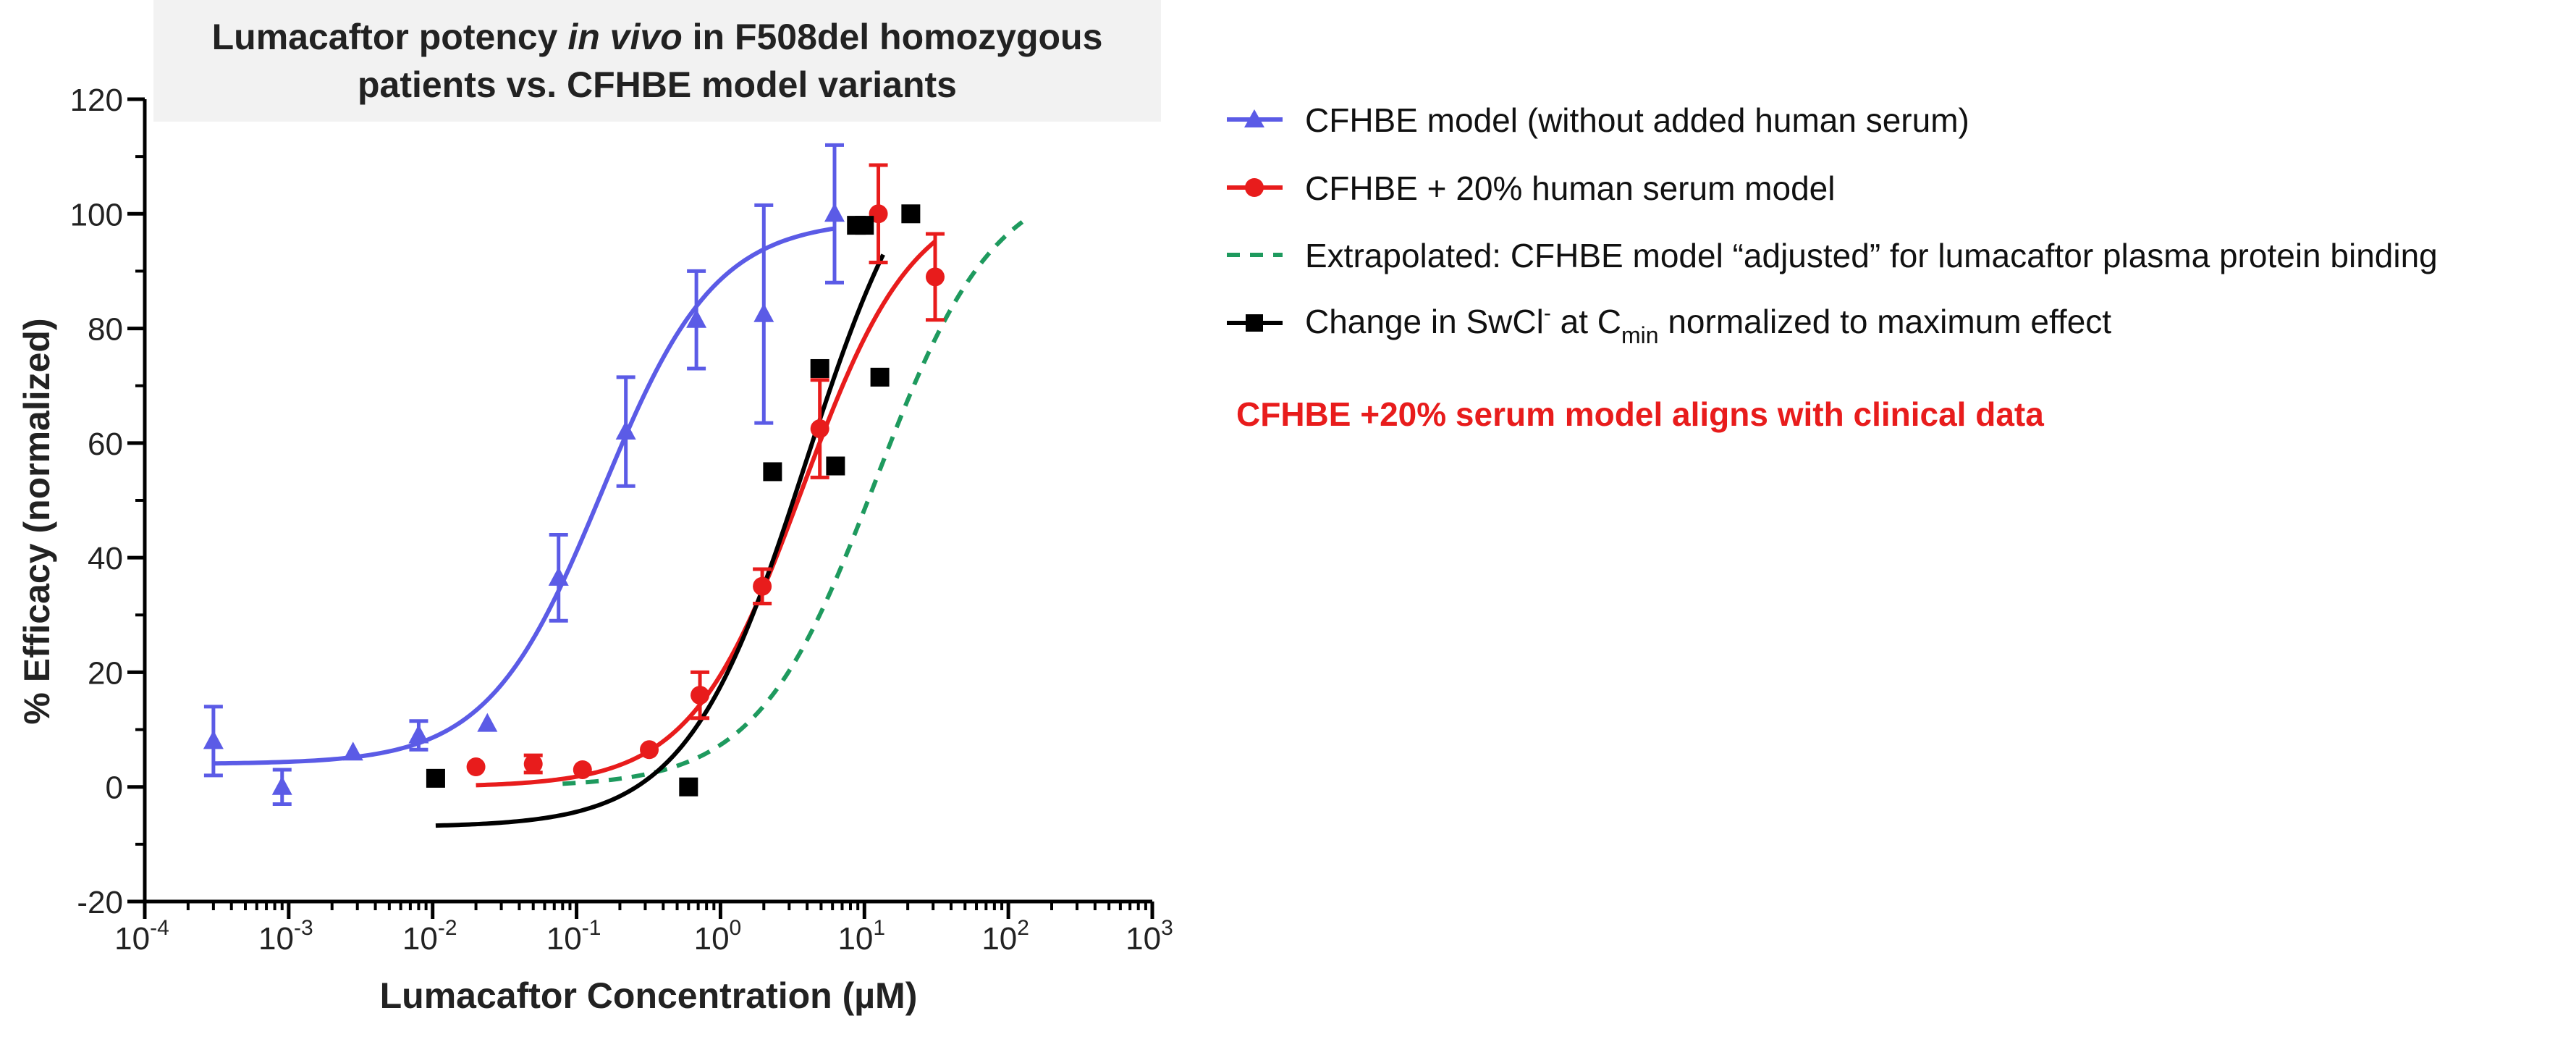 Image resolution: width=2576 pixels, height=1042 pixels. What do you see at coordinates (97, 100) in the screenshot?
I see `y-tick-label: 120` at bounding box center [97, 100].